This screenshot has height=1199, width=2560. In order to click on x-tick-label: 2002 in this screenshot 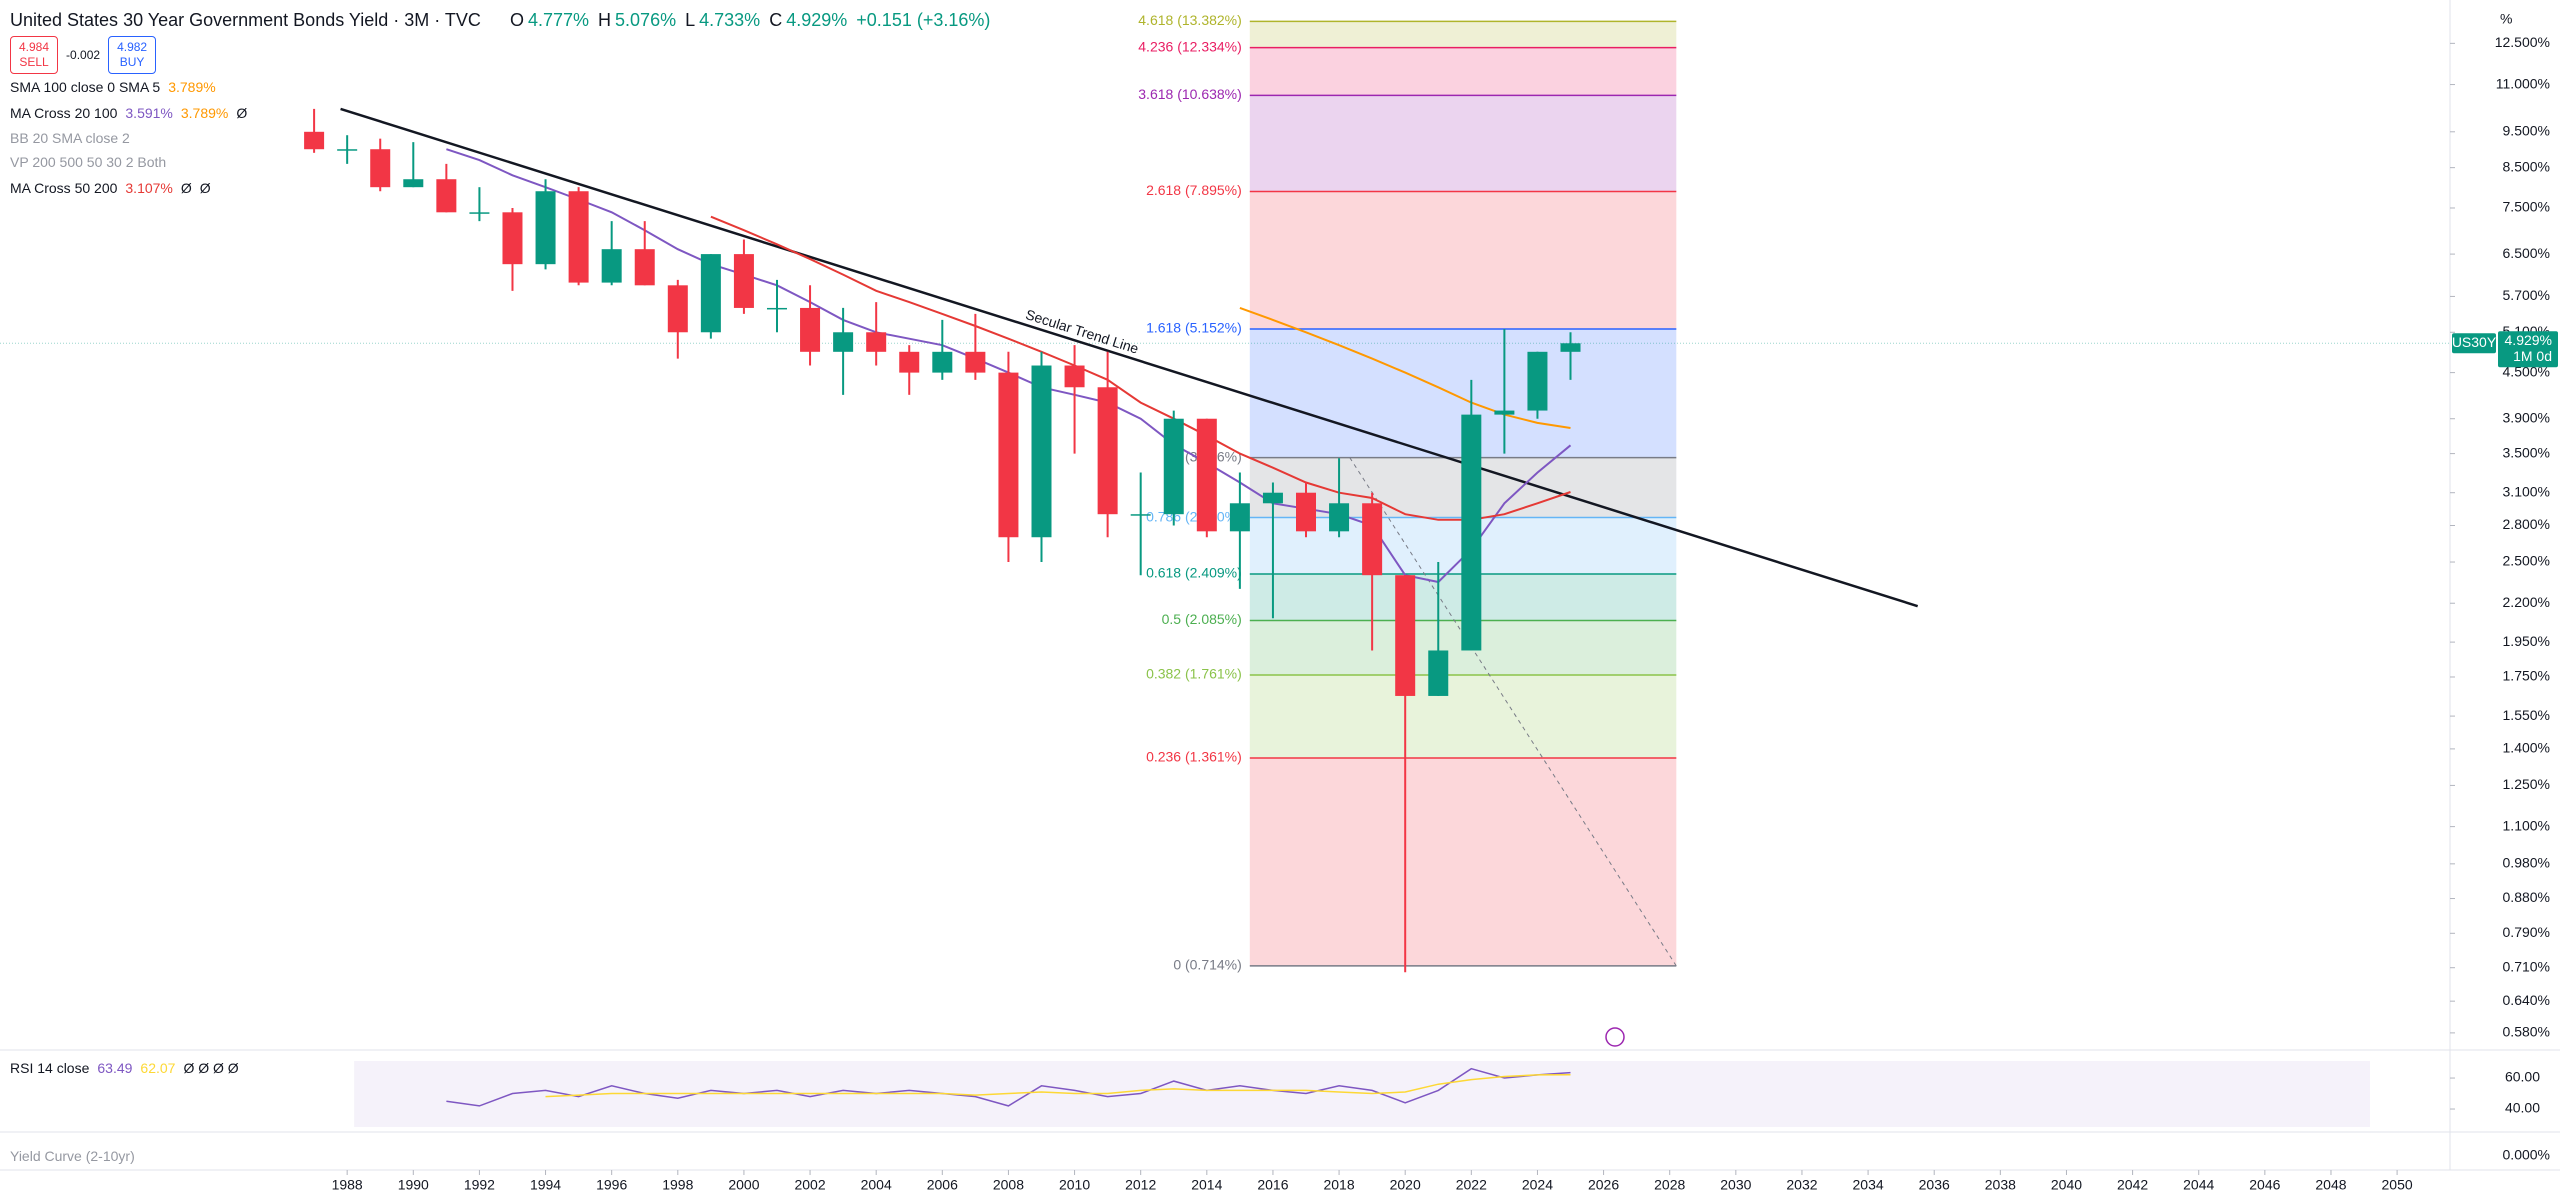, I will do `click(809, 1185)`.